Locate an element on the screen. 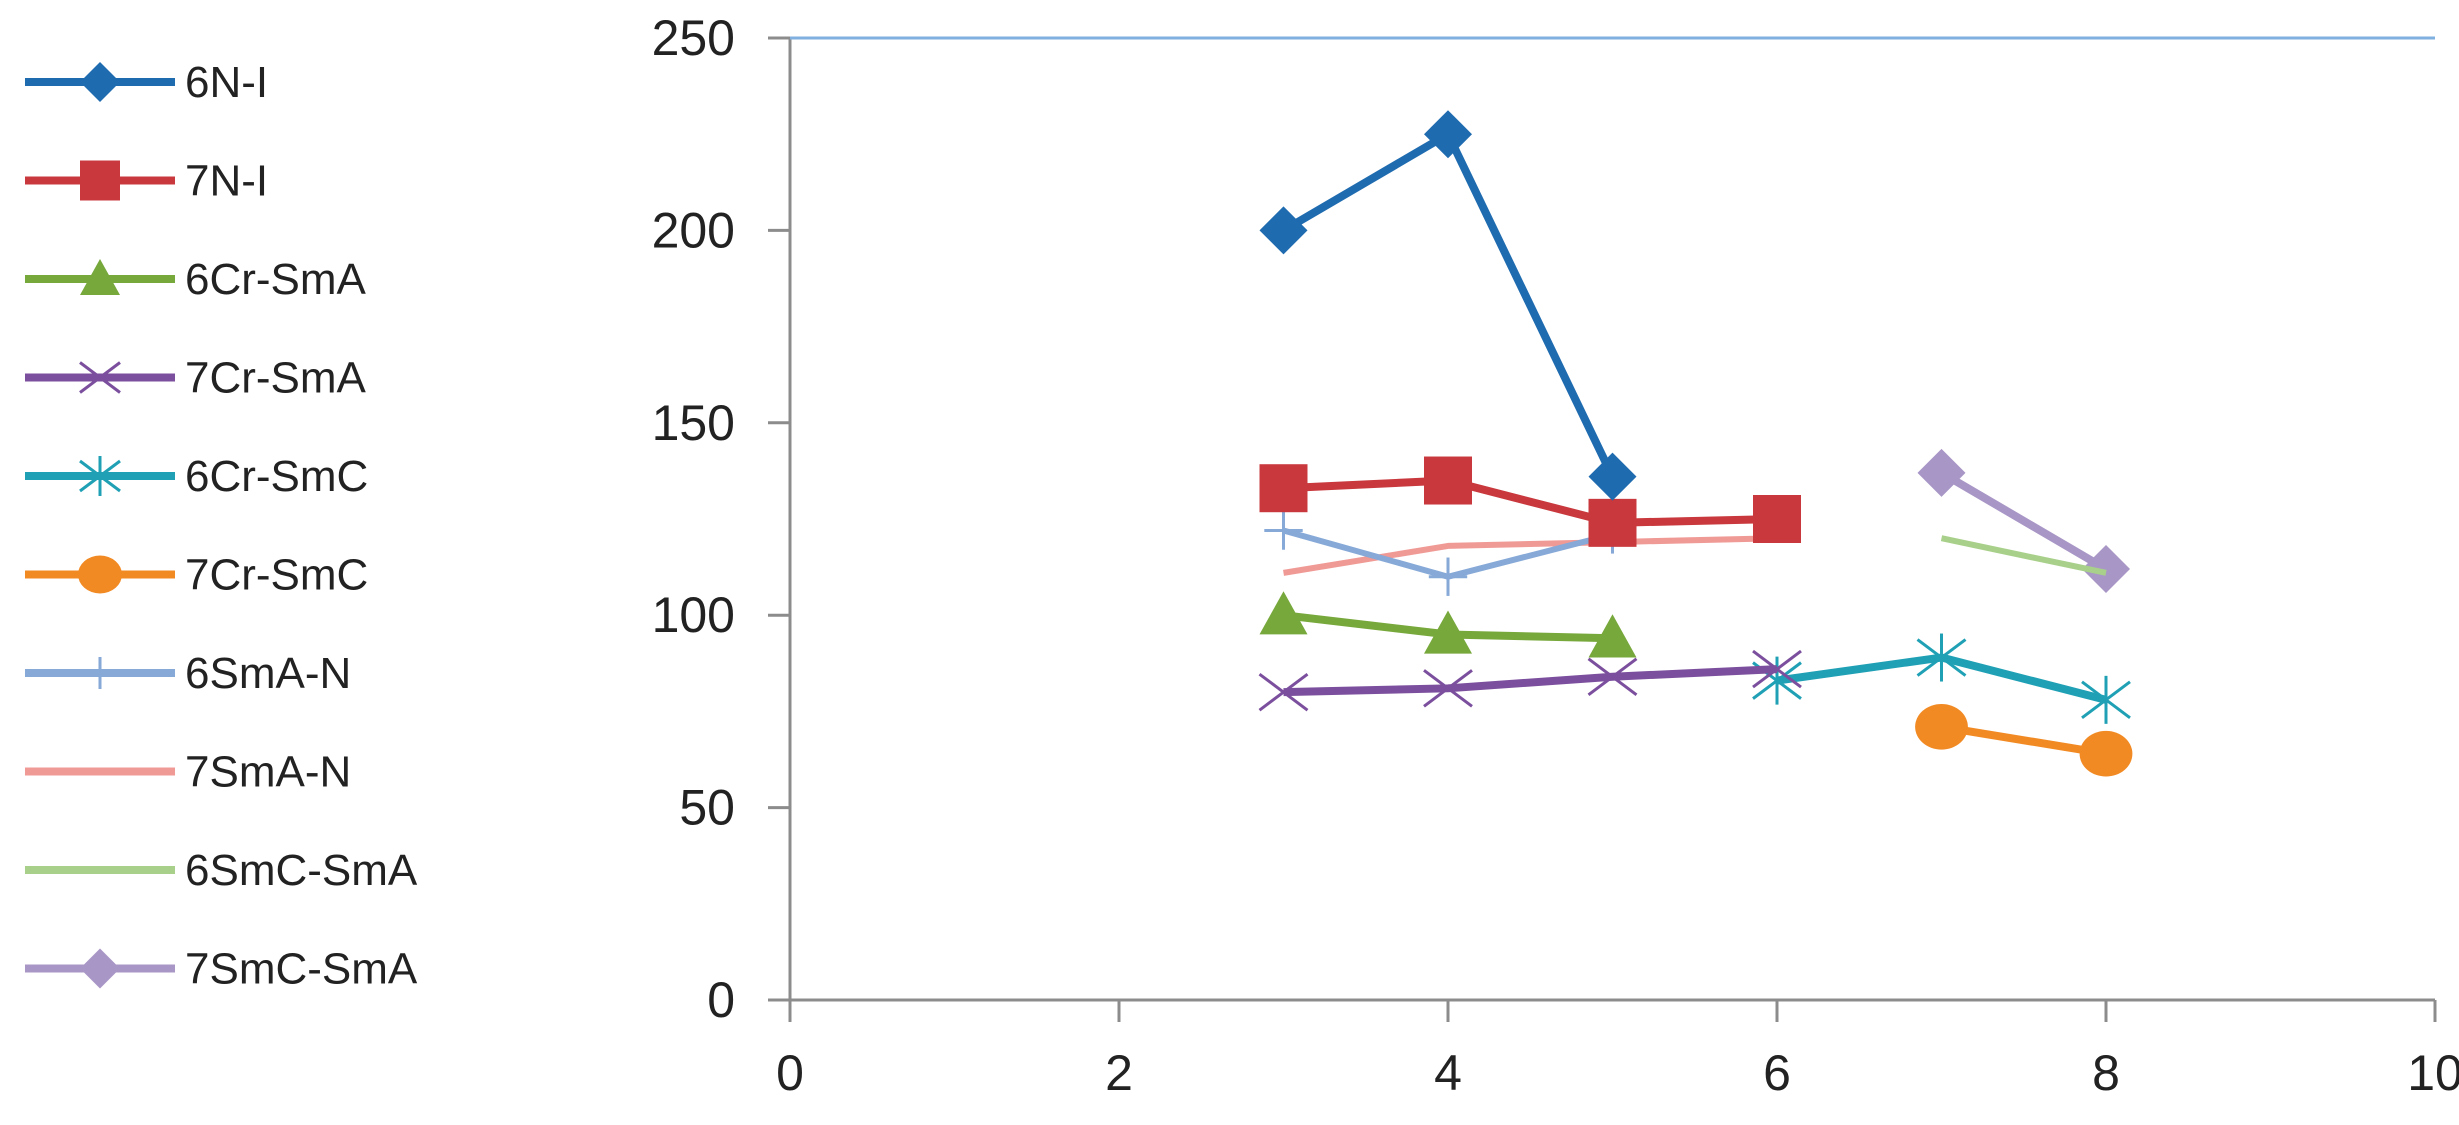 The height and width of the screenshot is (1125, 2459). y-tick-label: 0 is located at coordinates (721, 1000).